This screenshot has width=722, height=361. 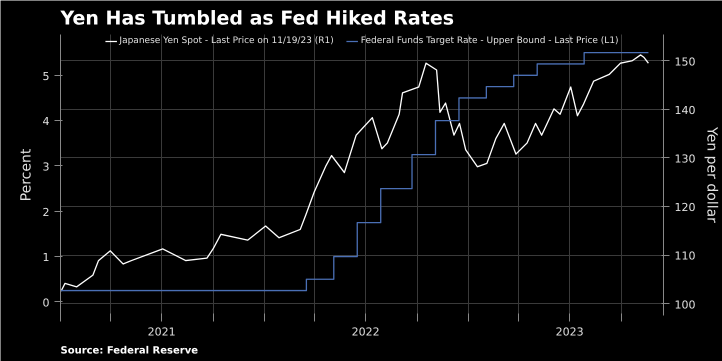 What do you see at coordinates (685, 159) in the screenshot?
I see `y2-tick-label: 130` at bounding box center [685, 159].